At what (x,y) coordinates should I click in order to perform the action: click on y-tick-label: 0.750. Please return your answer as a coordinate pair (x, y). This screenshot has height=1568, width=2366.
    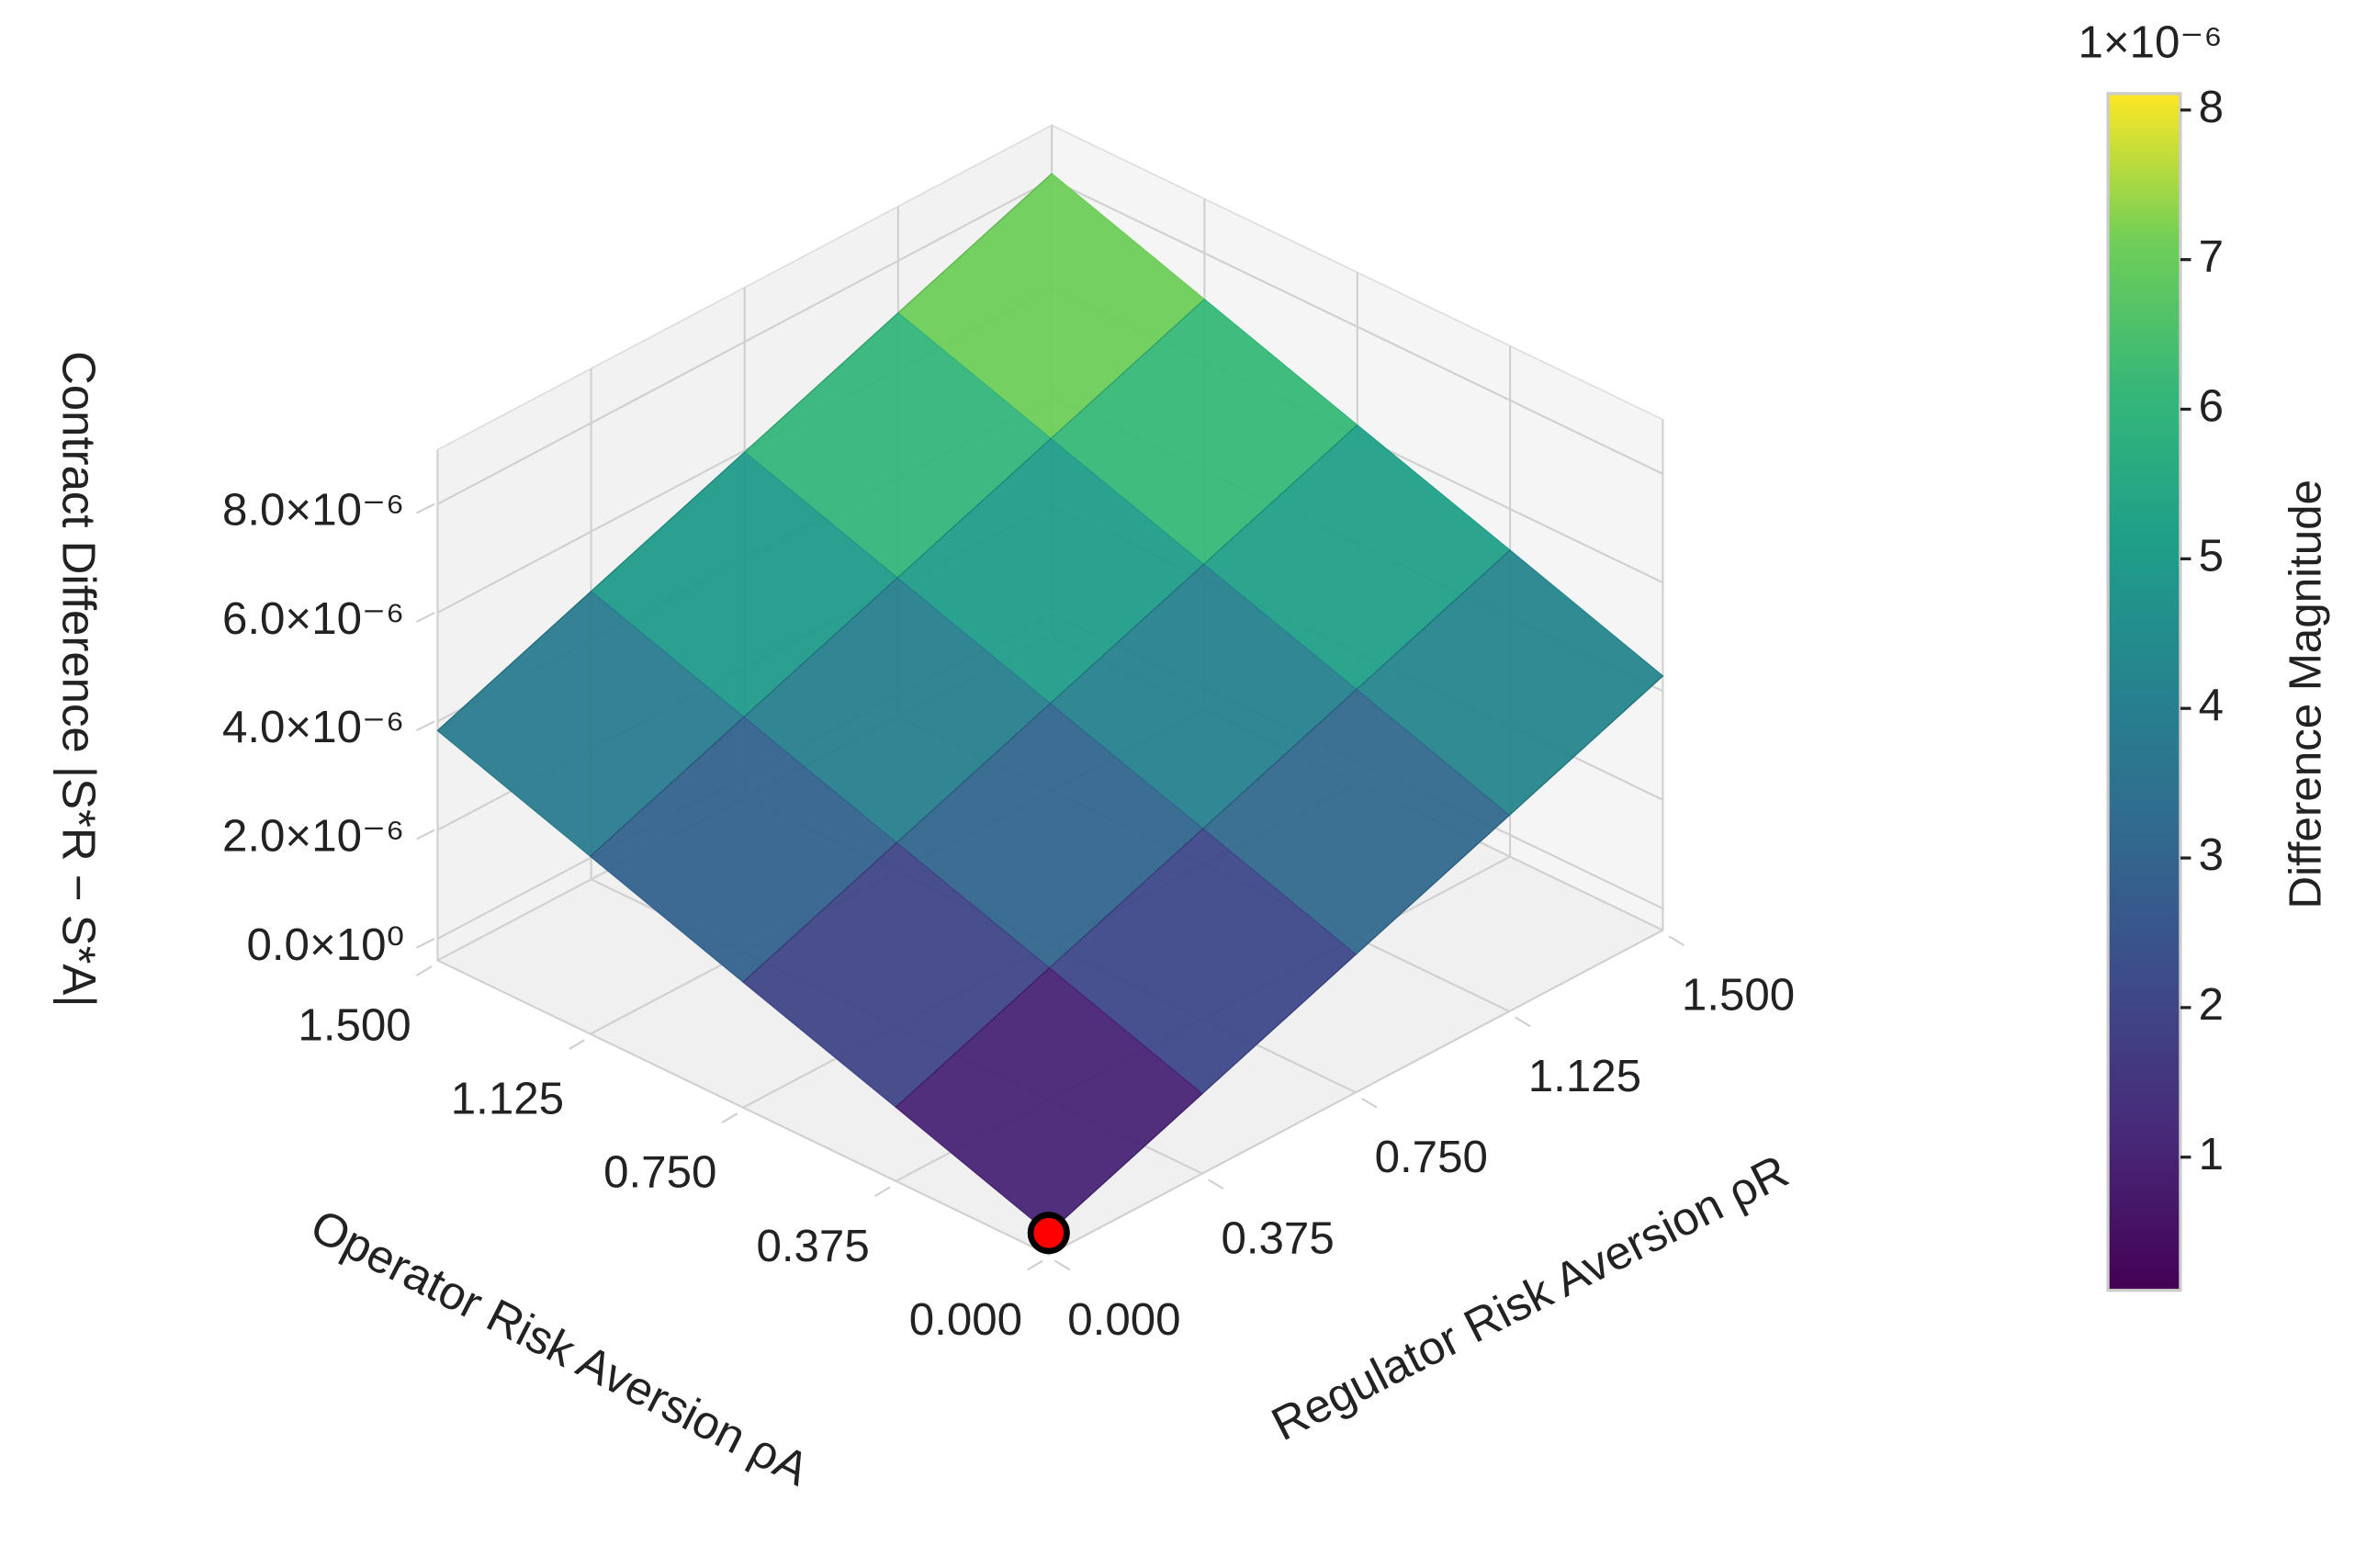
    Looking at the image, I should click on (1431, 1157).